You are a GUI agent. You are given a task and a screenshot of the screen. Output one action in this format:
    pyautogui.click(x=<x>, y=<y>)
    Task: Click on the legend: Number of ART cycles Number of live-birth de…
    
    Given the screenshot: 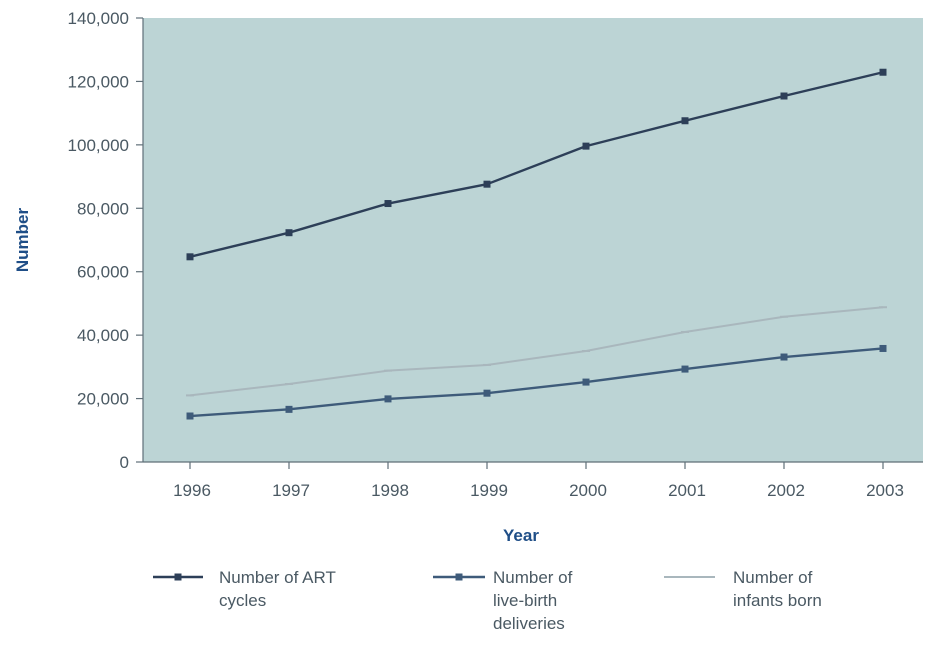 What is the action you would take?
    pyautogui.click(x=487, y=600)
    